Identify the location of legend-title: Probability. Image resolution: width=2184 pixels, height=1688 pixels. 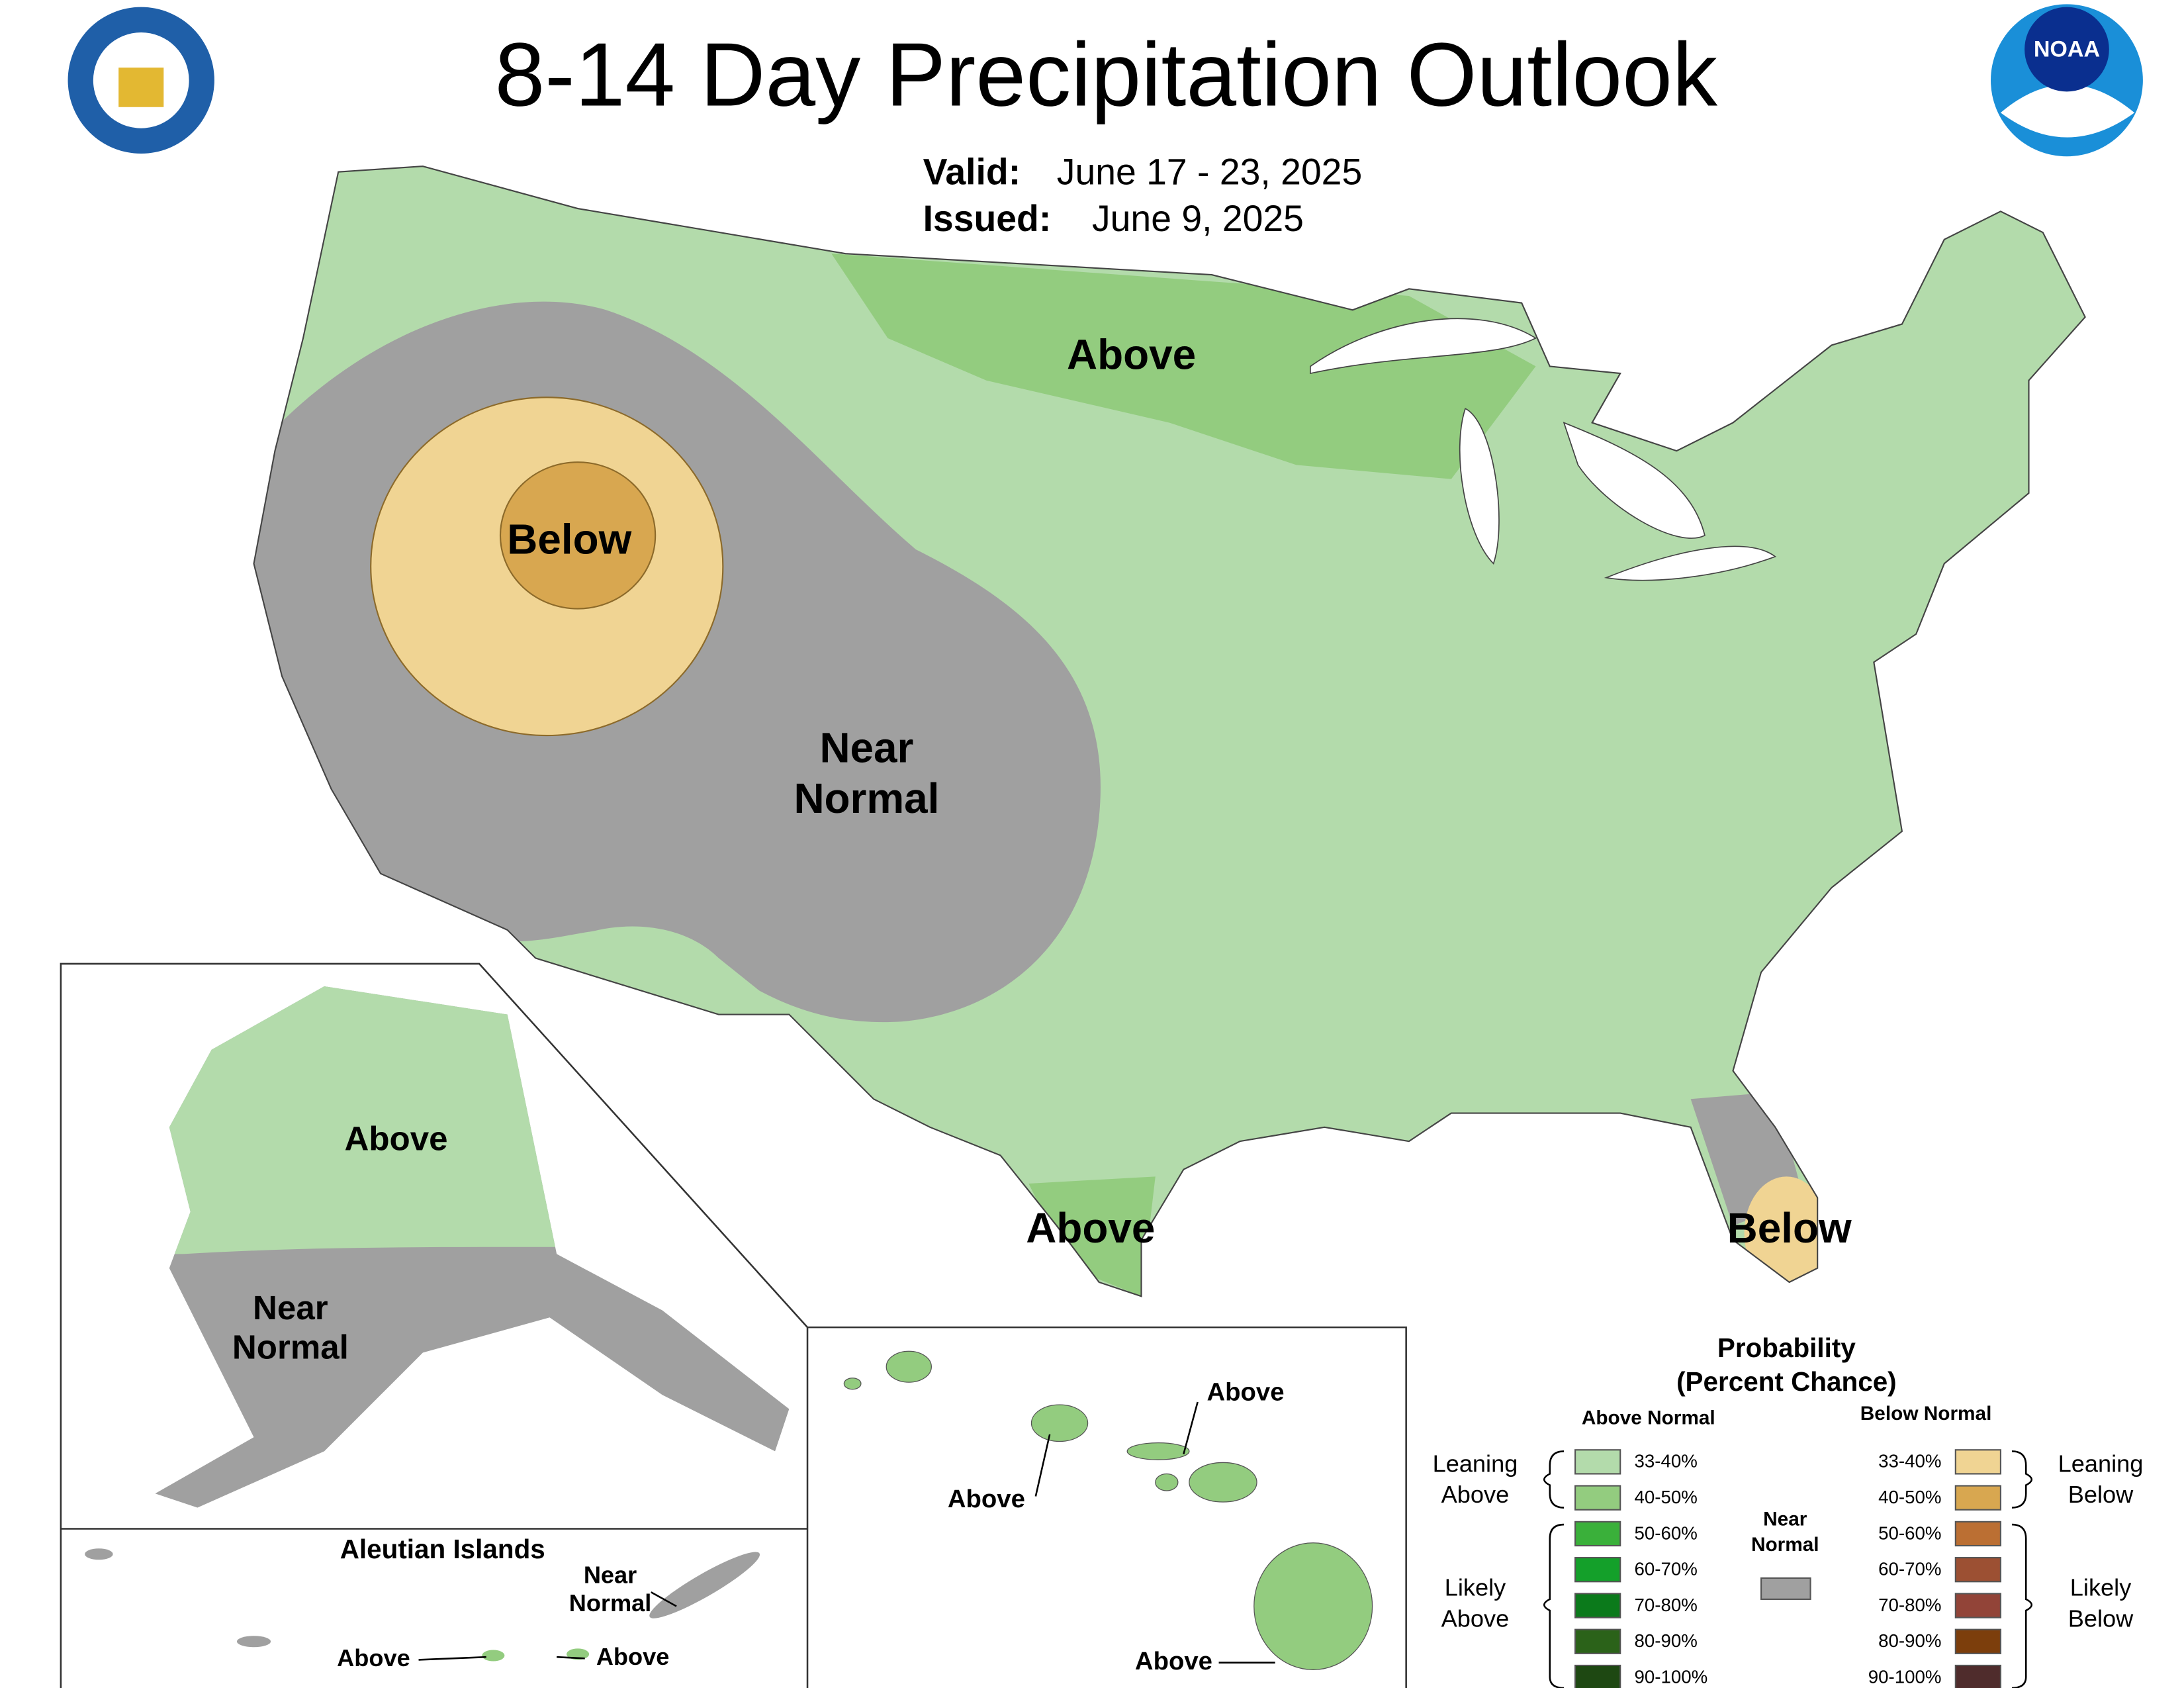
(1786, 1348).